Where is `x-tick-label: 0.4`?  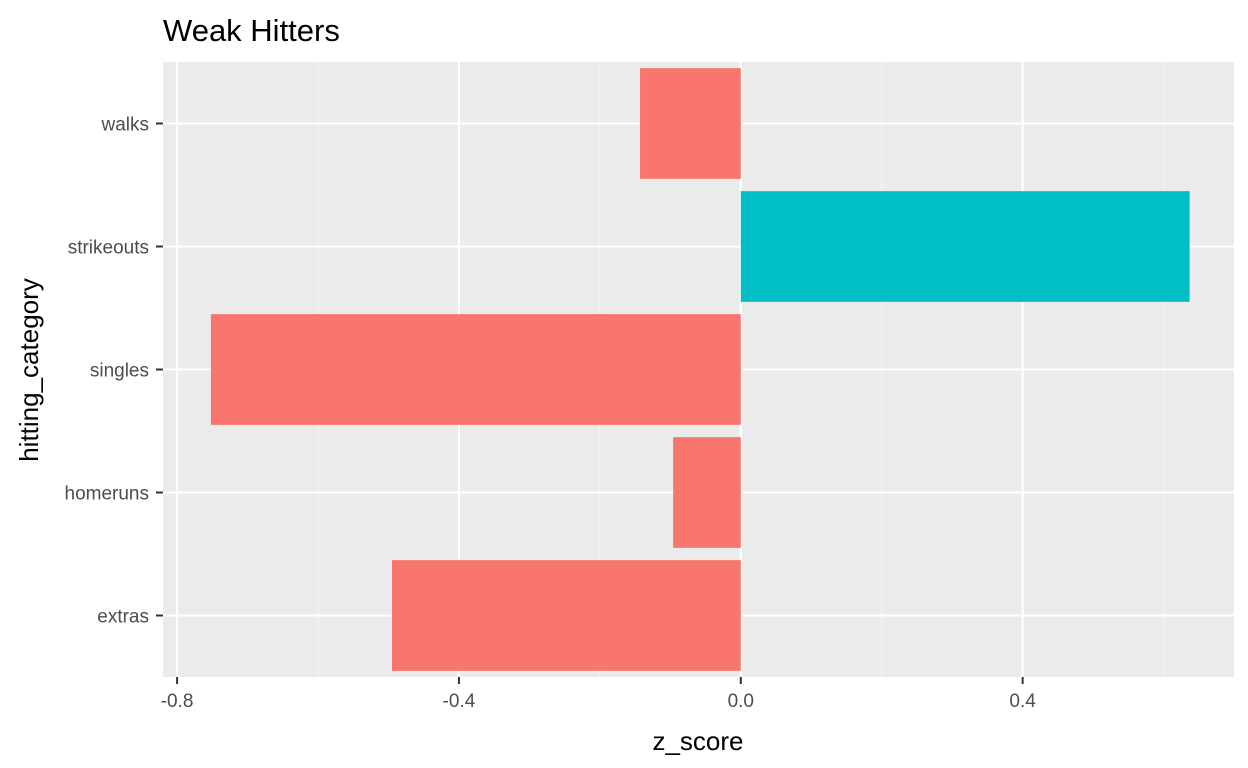 x-tick-label: 0.4 is located at coordinates (1022, 701).